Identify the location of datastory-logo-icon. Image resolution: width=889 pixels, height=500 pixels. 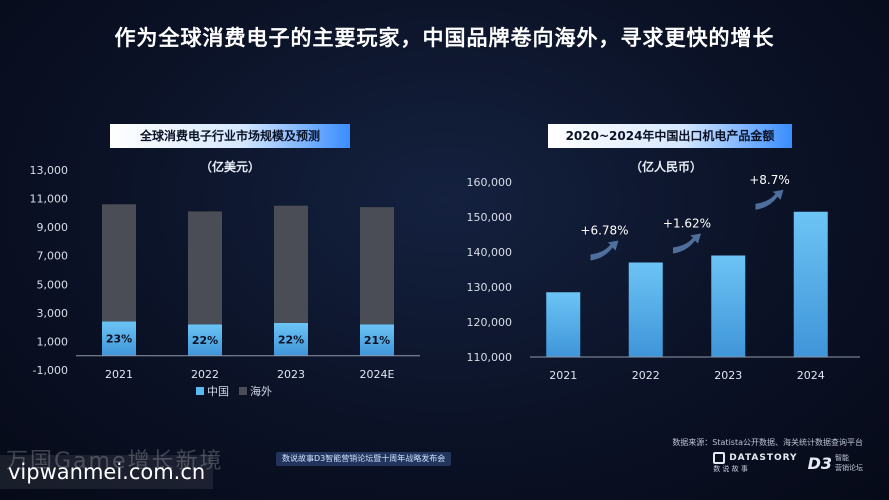
(719, 458).